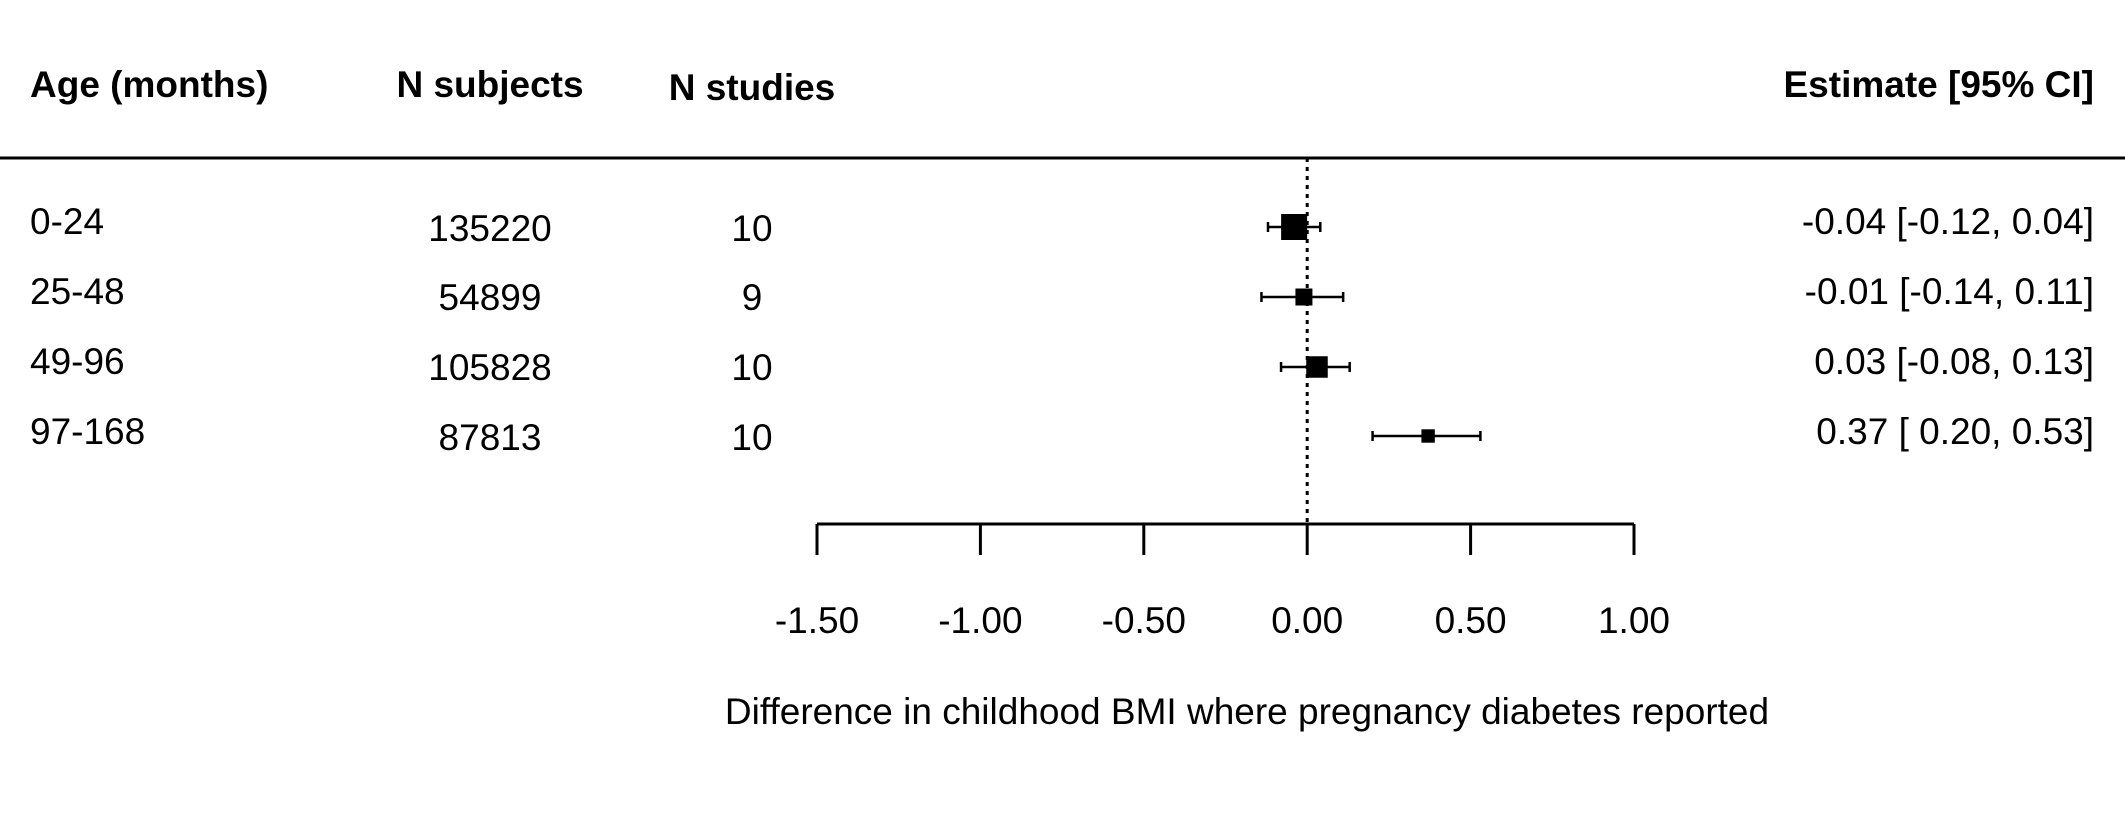  What do you see at coordinates (77, 291) in the screenshot?
I see `row-1-age: 25-48` at bounding box center [77, 291].